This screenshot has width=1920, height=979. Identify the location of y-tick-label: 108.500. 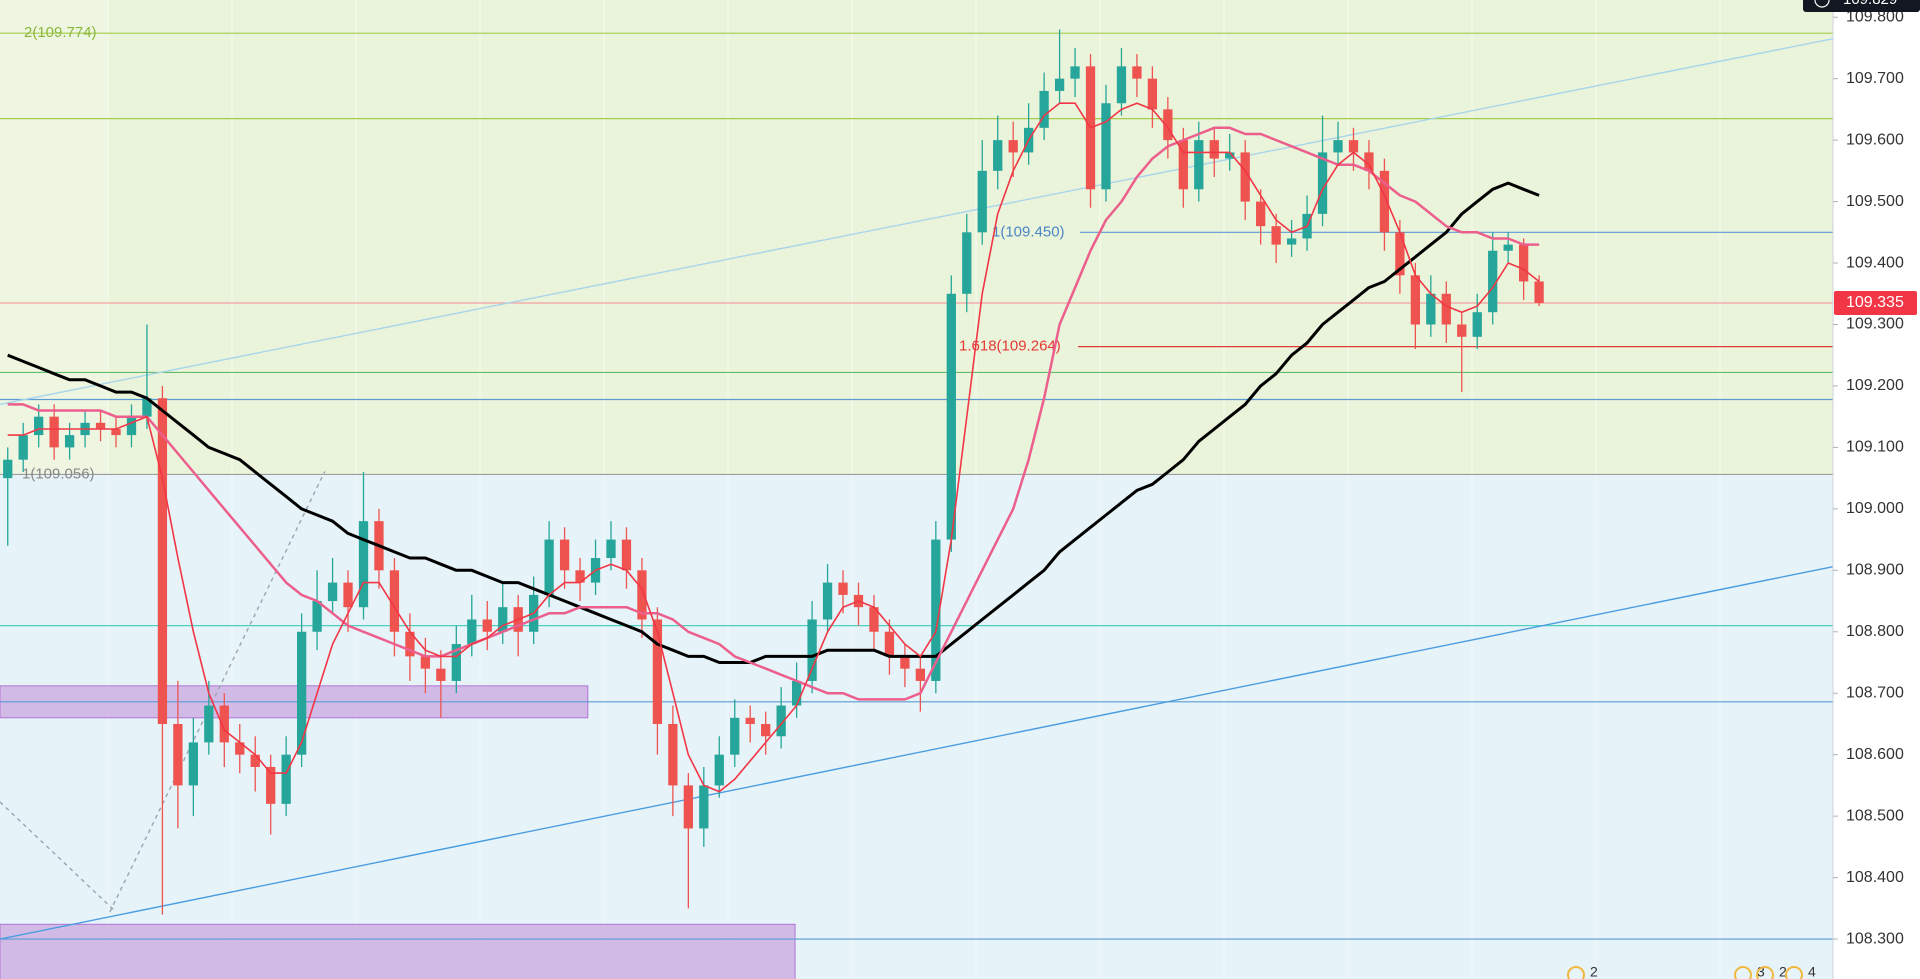
(1875, 815).